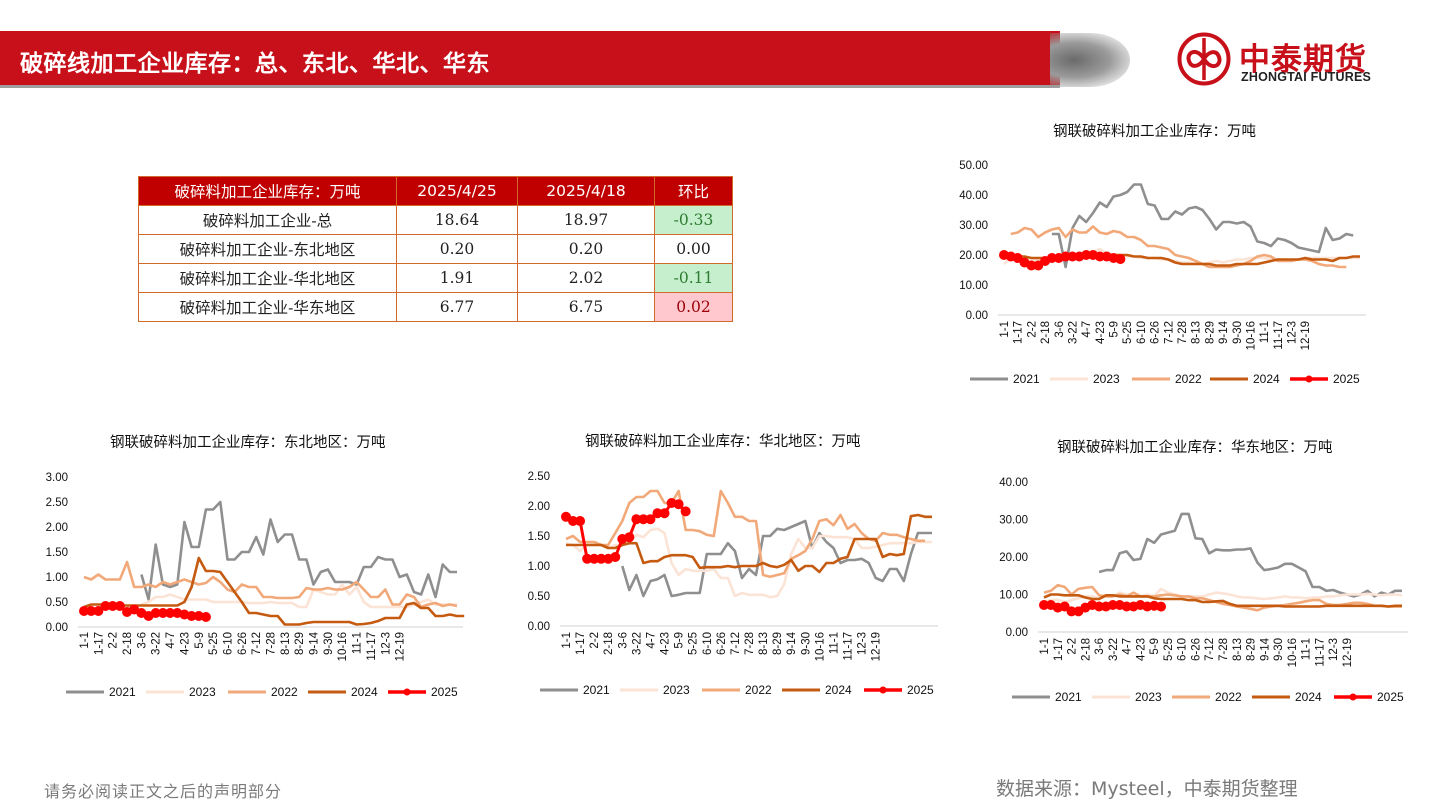  What do you see at coordinates (1325, 379) in the screenshot?
I see `legend-item-2025: 2025` at bounding box center [1325, 379].